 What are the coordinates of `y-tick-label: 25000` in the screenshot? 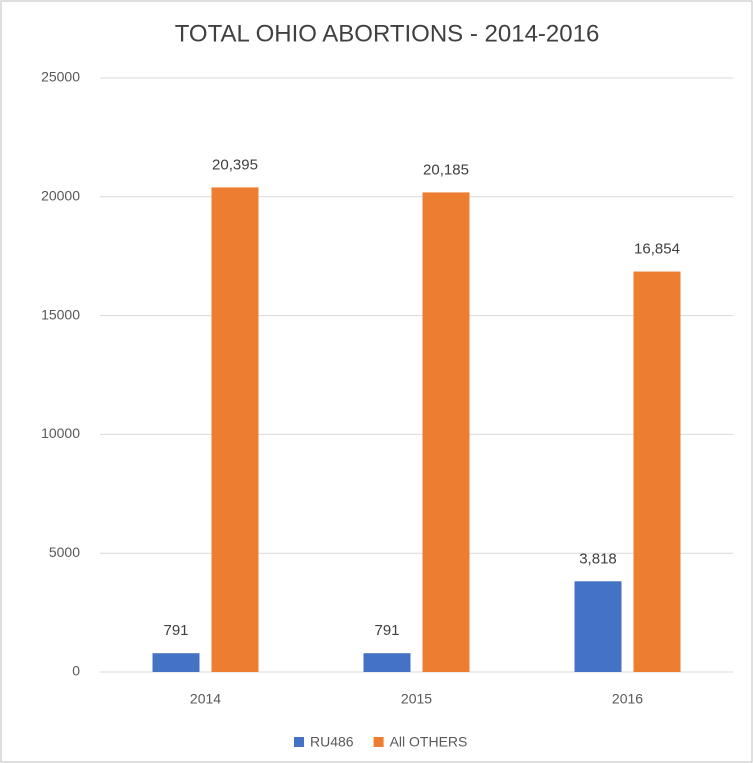 It's located at (60, 77).